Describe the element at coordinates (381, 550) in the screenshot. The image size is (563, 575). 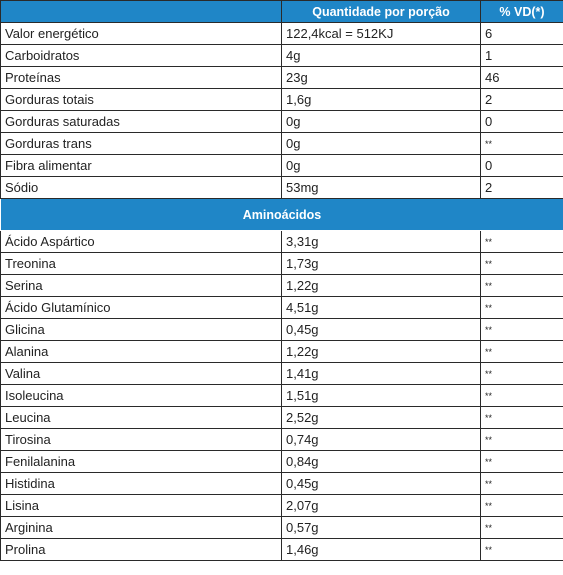
I see `quantity-cell: 1,46g` at that location.